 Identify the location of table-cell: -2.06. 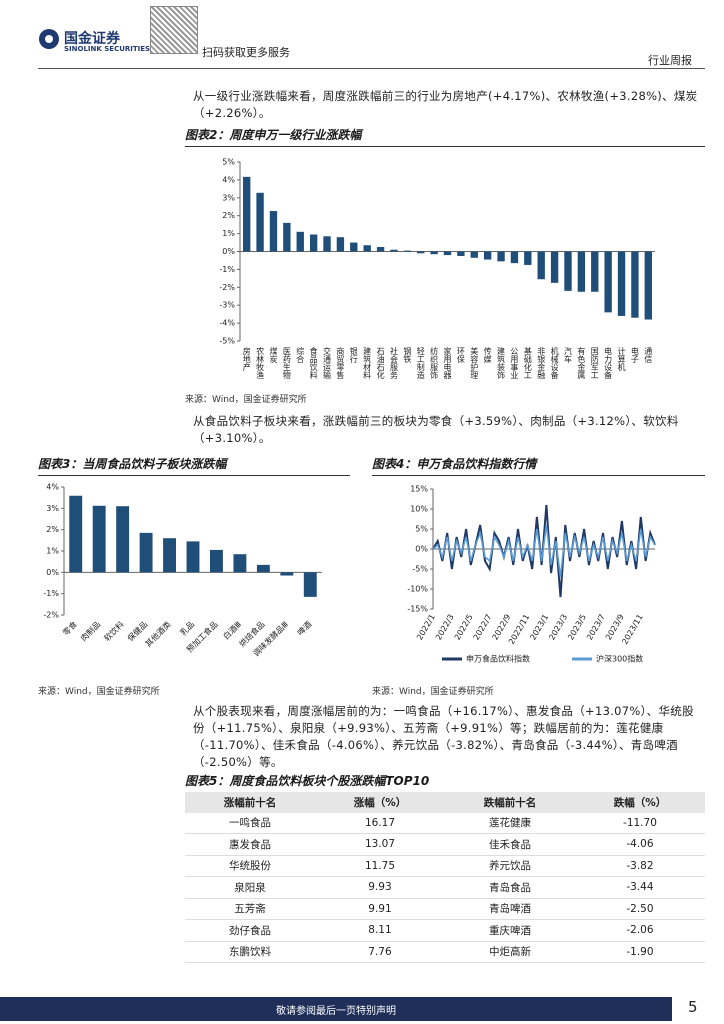
(639, 930).